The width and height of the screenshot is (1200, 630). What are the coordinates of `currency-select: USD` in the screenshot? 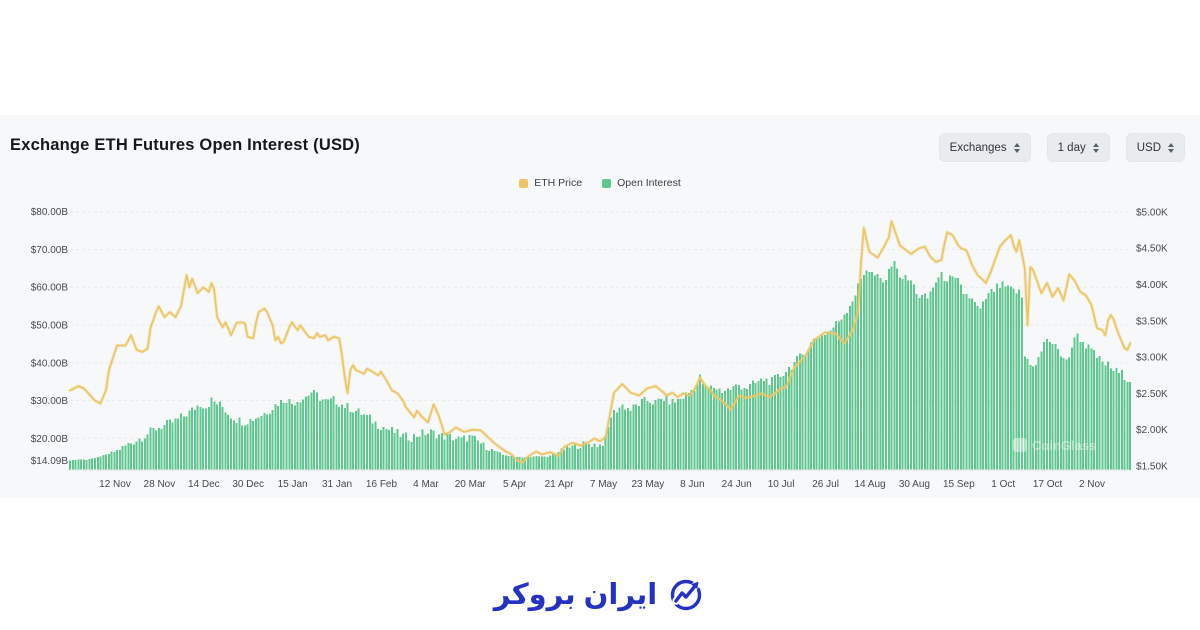 It's located at (1155, 147).